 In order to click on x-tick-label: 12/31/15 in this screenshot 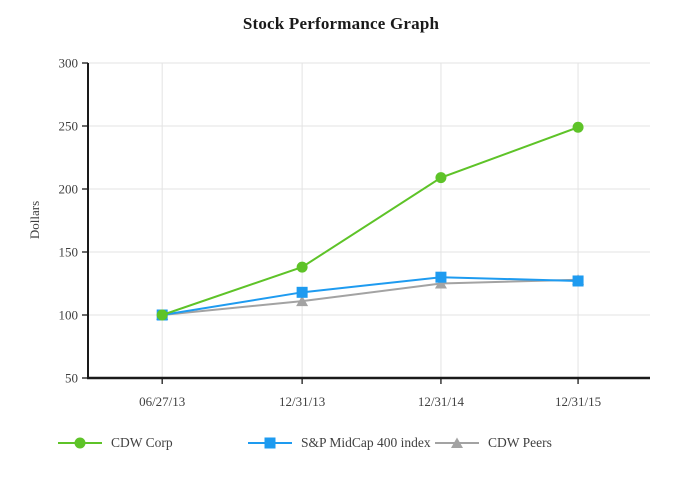, I will do `click(578, 401)`.